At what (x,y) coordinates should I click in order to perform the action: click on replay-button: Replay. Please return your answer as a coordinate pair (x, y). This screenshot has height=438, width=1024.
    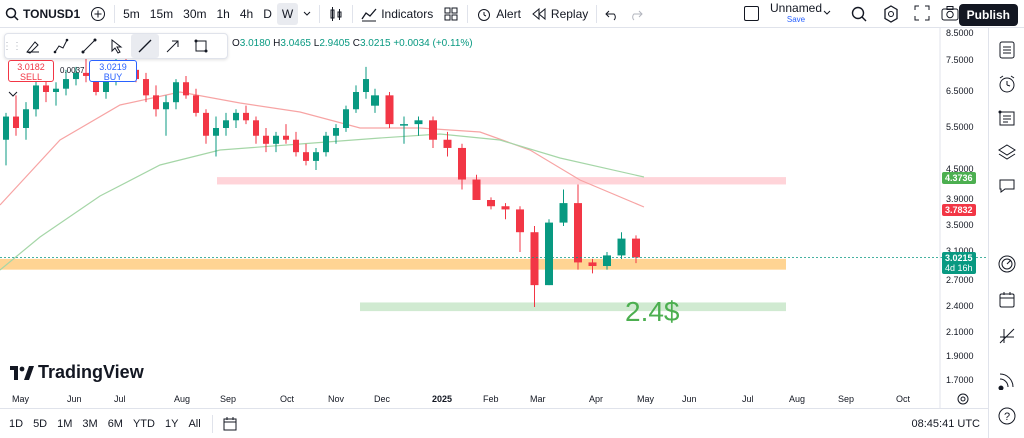
    Looking at the image, I should click on (559, 14).